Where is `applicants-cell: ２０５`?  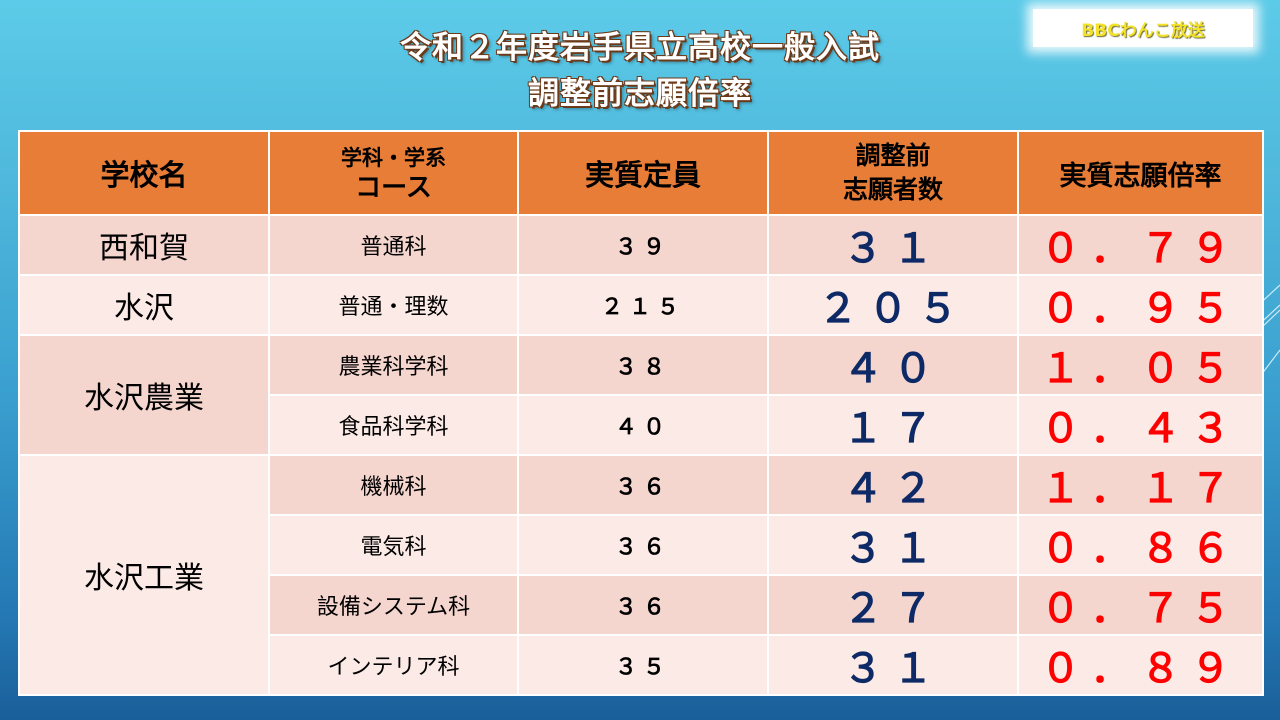 applicants-cell: ２０５ is located at coordinates (893, 305).